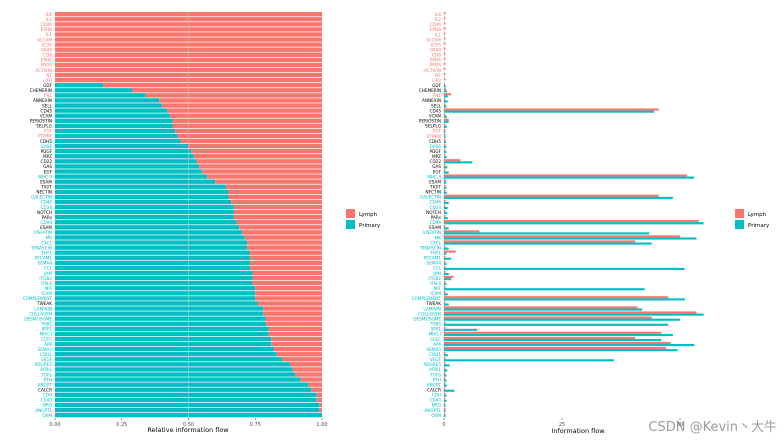 The height and width of the screenshot is (441, 783). Describe the element at coordinates (433, 212) in the screenshot. I see `pathway-label-right-39: NOTCH` at that location.